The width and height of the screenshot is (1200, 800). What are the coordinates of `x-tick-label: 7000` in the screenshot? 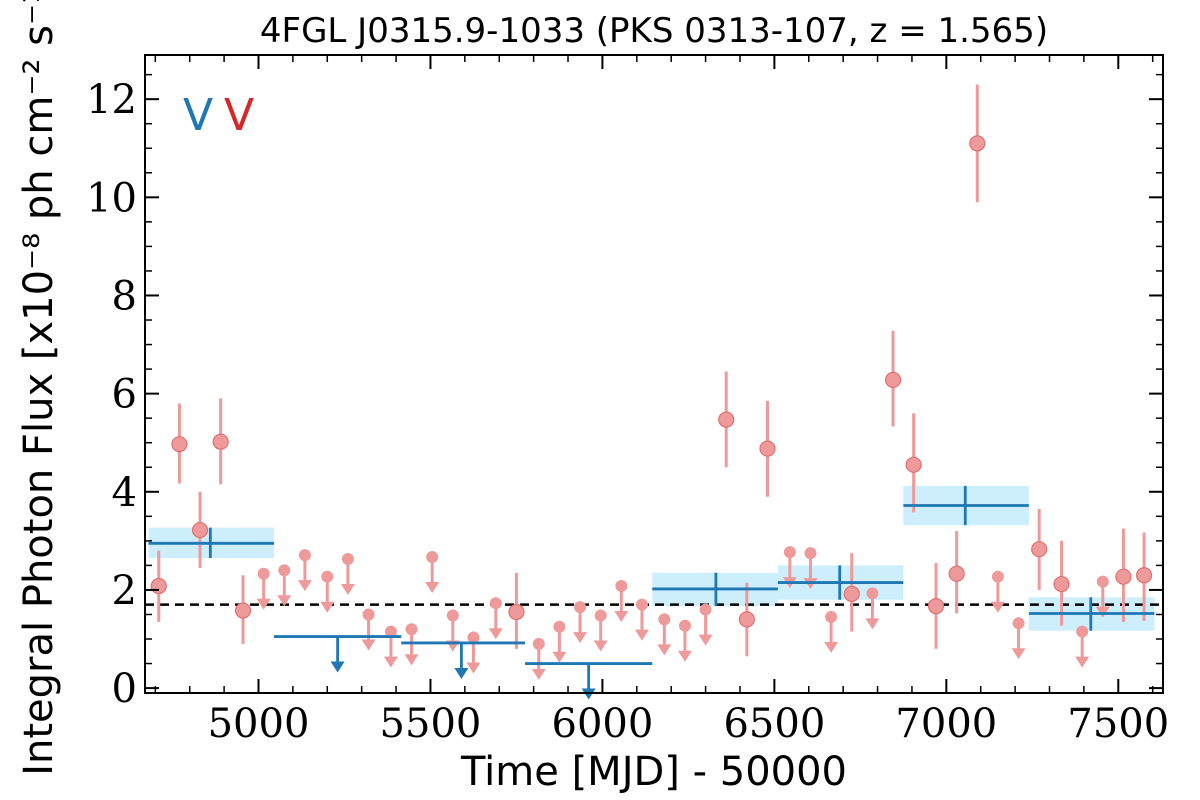 It's located at (946, 724).